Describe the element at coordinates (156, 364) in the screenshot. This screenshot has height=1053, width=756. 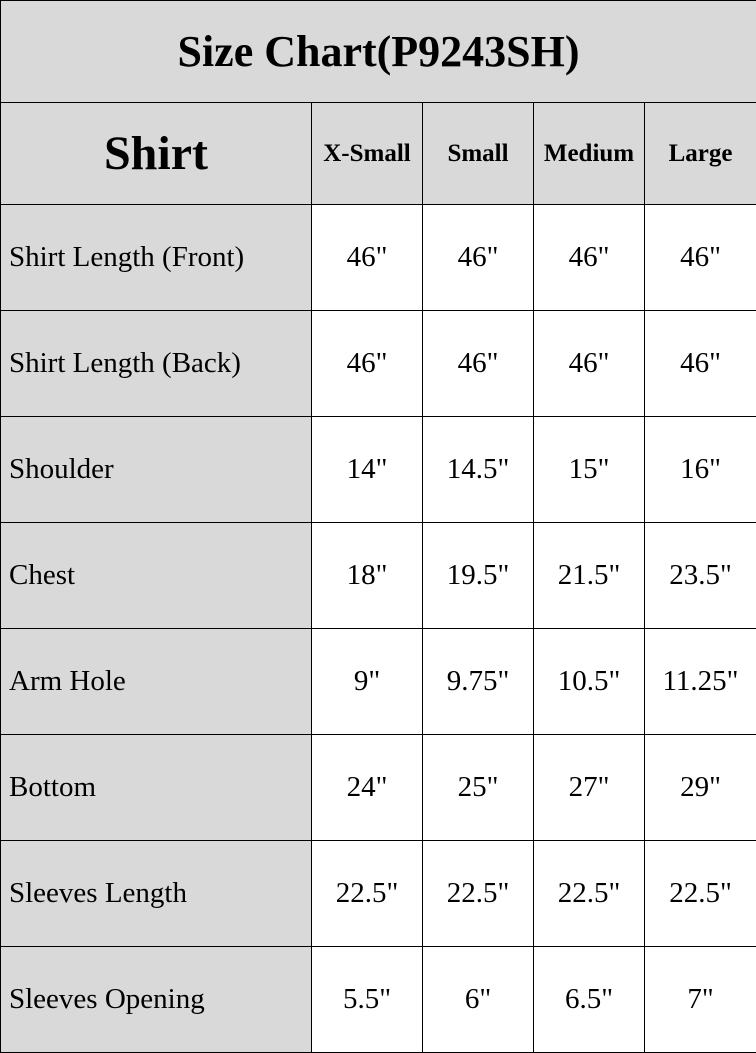
I see `row-label: Shirt Length (Back)` at that location.